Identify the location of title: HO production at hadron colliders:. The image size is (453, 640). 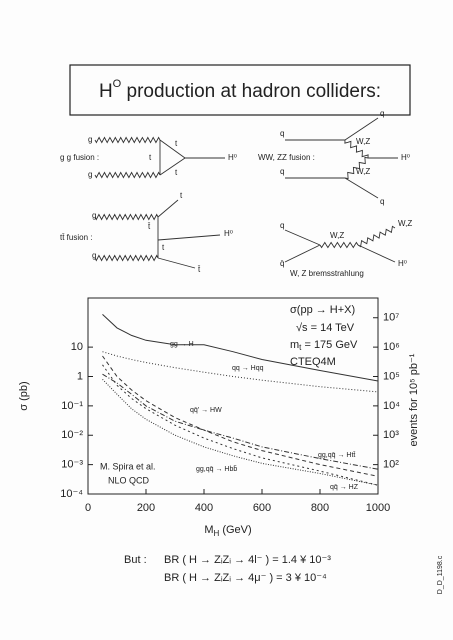
(240, 90).